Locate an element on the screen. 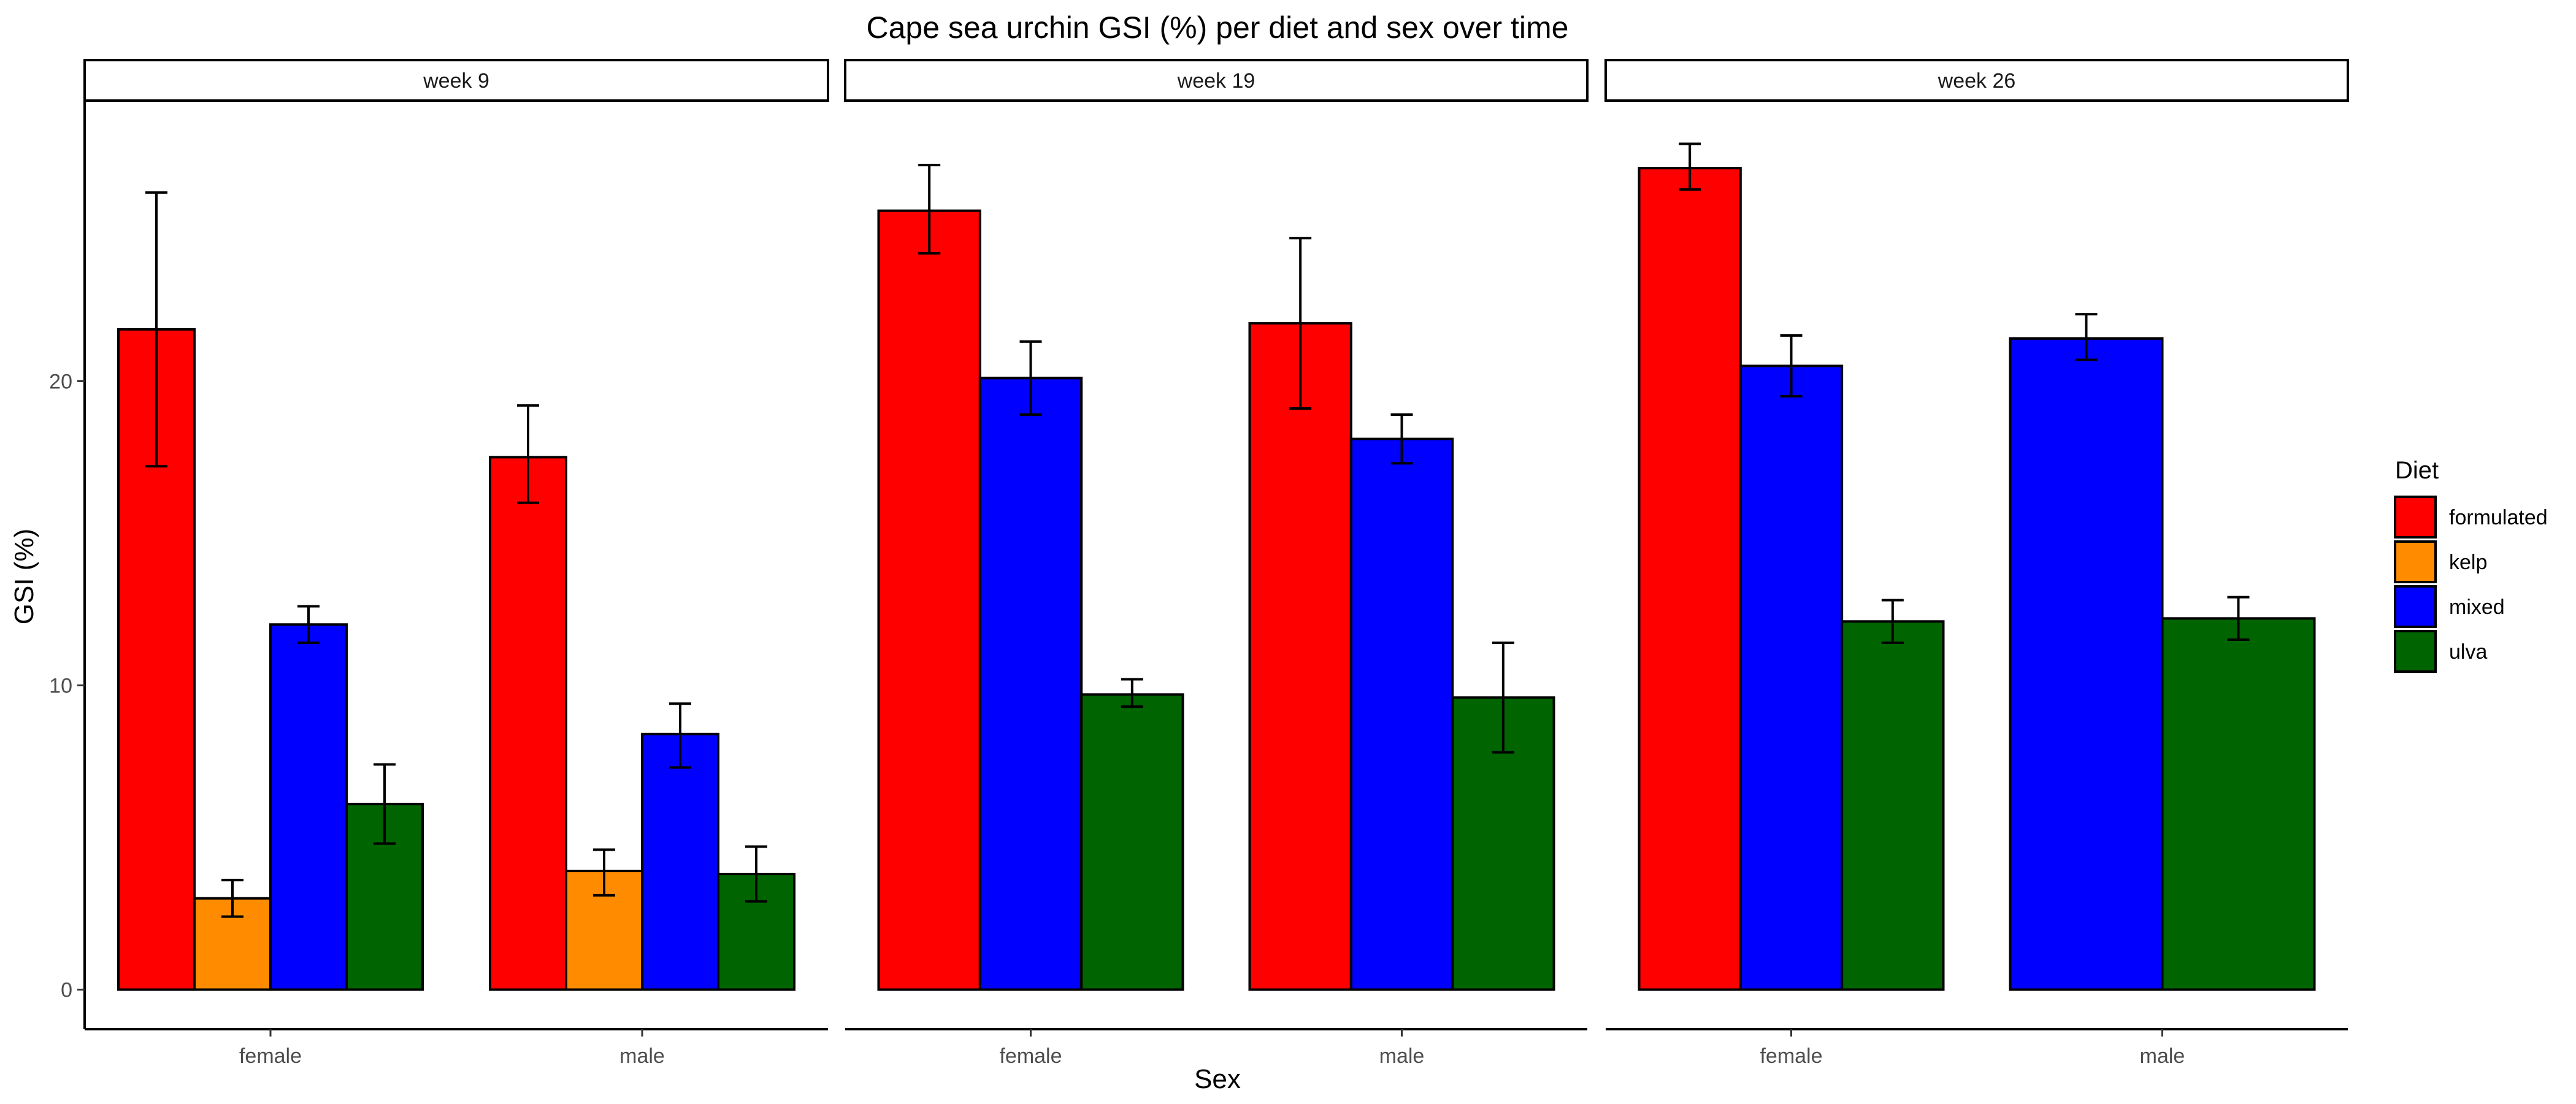  legend: Diet formulated kelp mixed ulva is located at coordinates (2471, 565).